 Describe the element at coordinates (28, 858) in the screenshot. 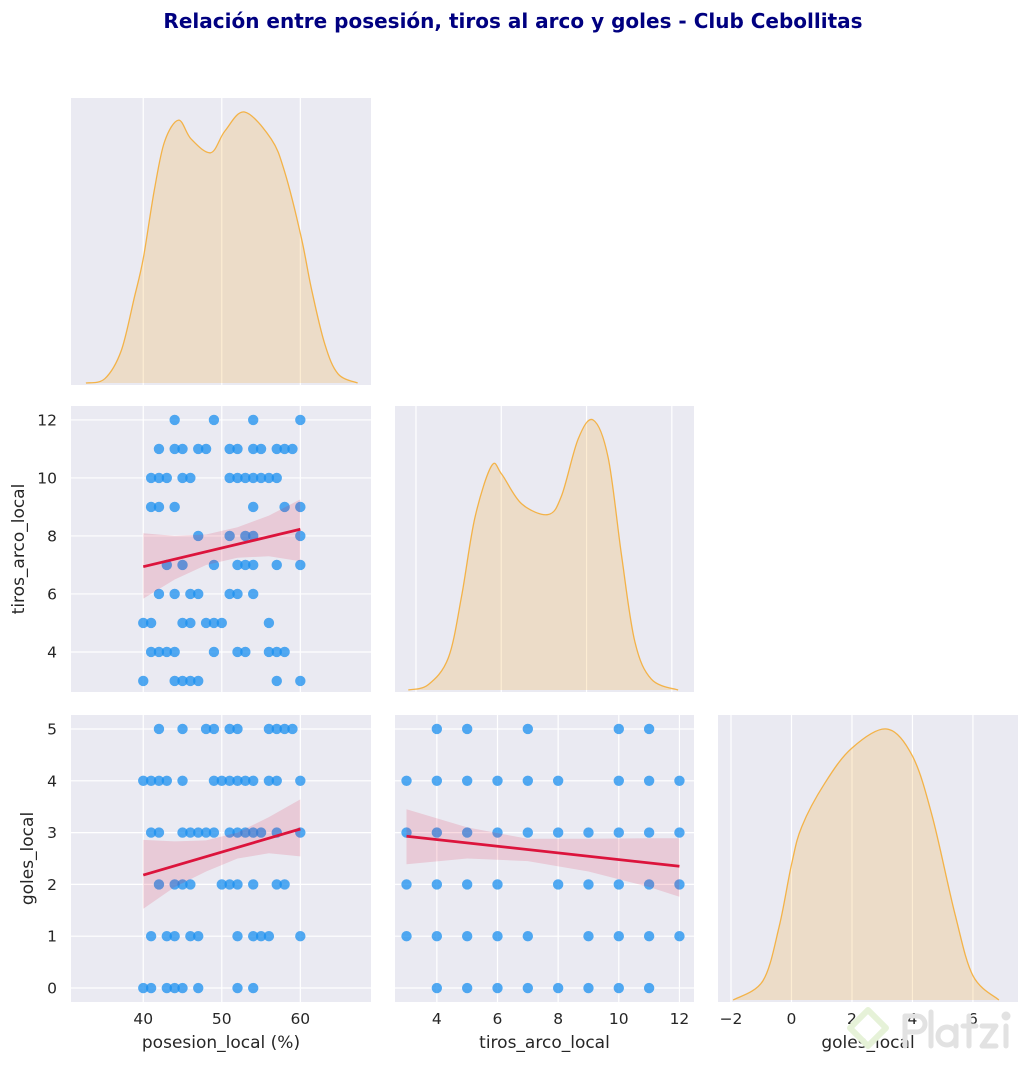

I see `y-axis-label: goles_local` at that location.